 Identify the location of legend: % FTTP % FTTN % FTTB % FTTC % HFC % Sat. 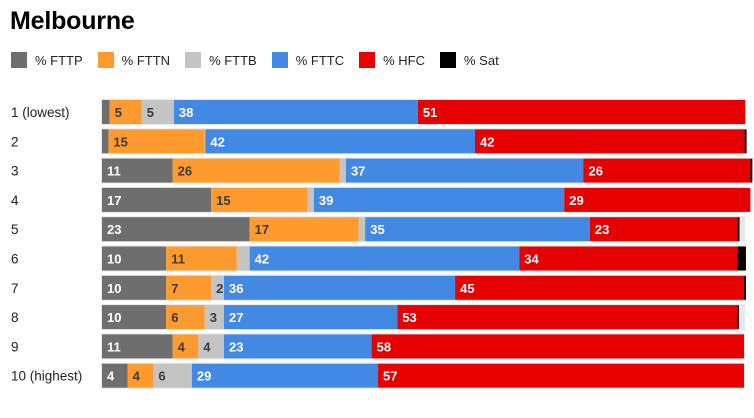
(262, 60).